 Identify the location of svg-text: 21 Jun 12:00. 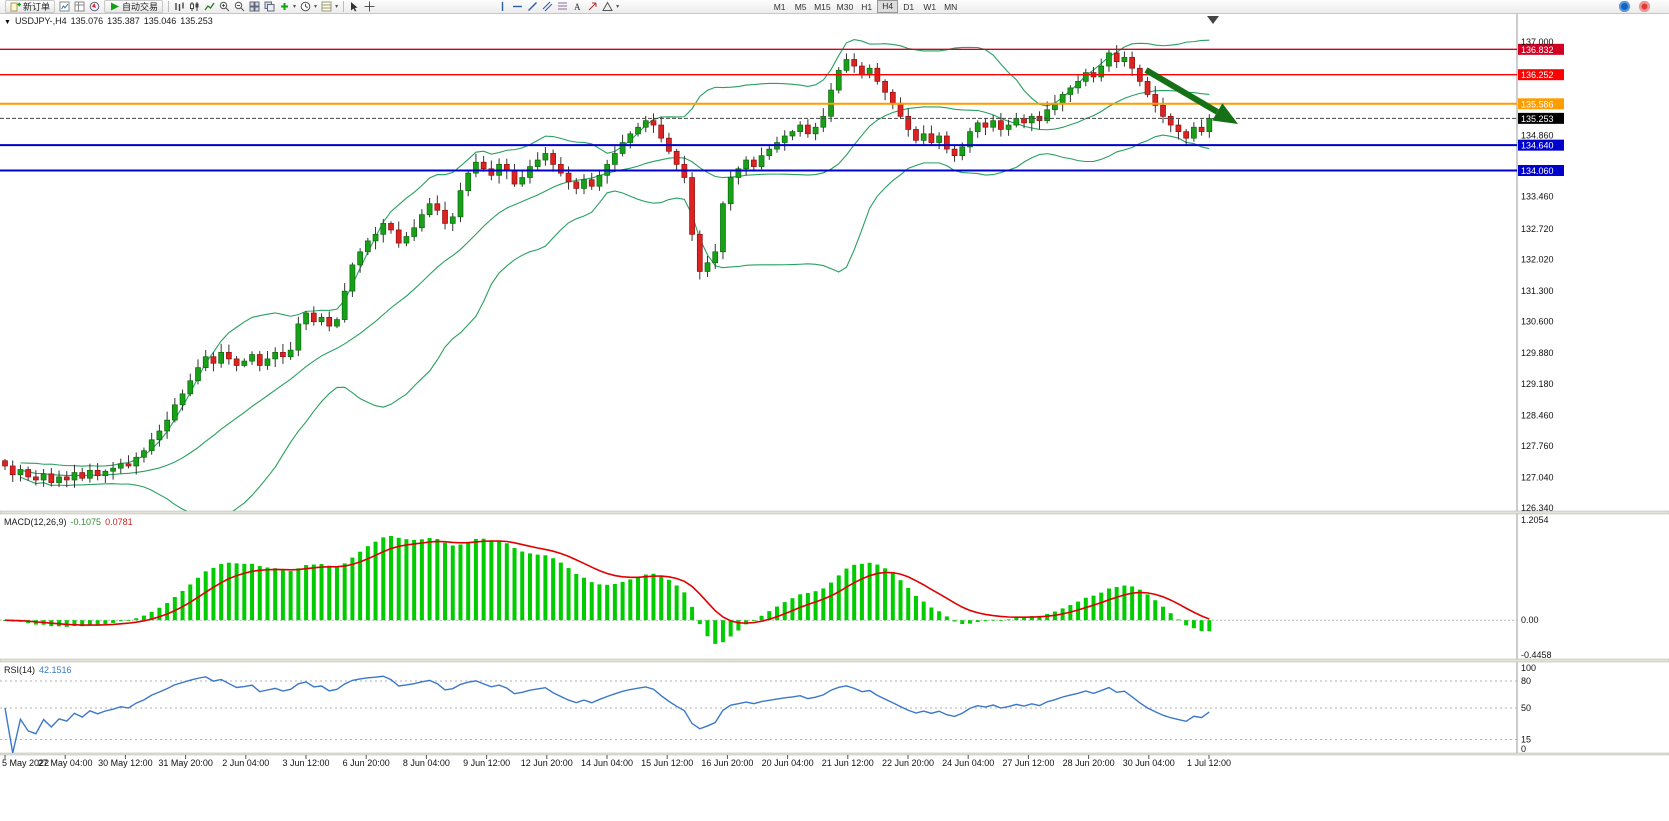
(848, 763).